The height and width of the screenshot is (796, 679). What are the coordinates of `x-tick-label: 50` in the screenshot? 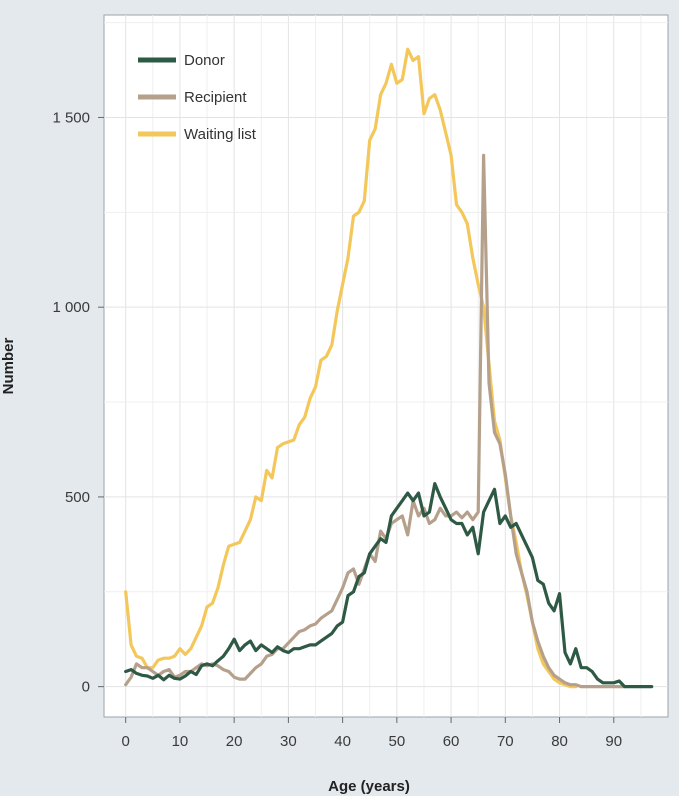 It's located at (397, 741).